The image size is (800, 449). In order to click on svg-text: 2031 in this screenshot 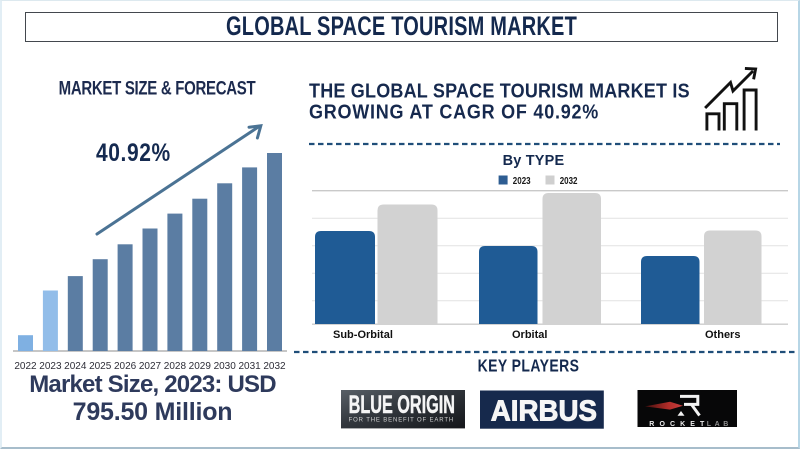, I will do `click(249, 366)`.